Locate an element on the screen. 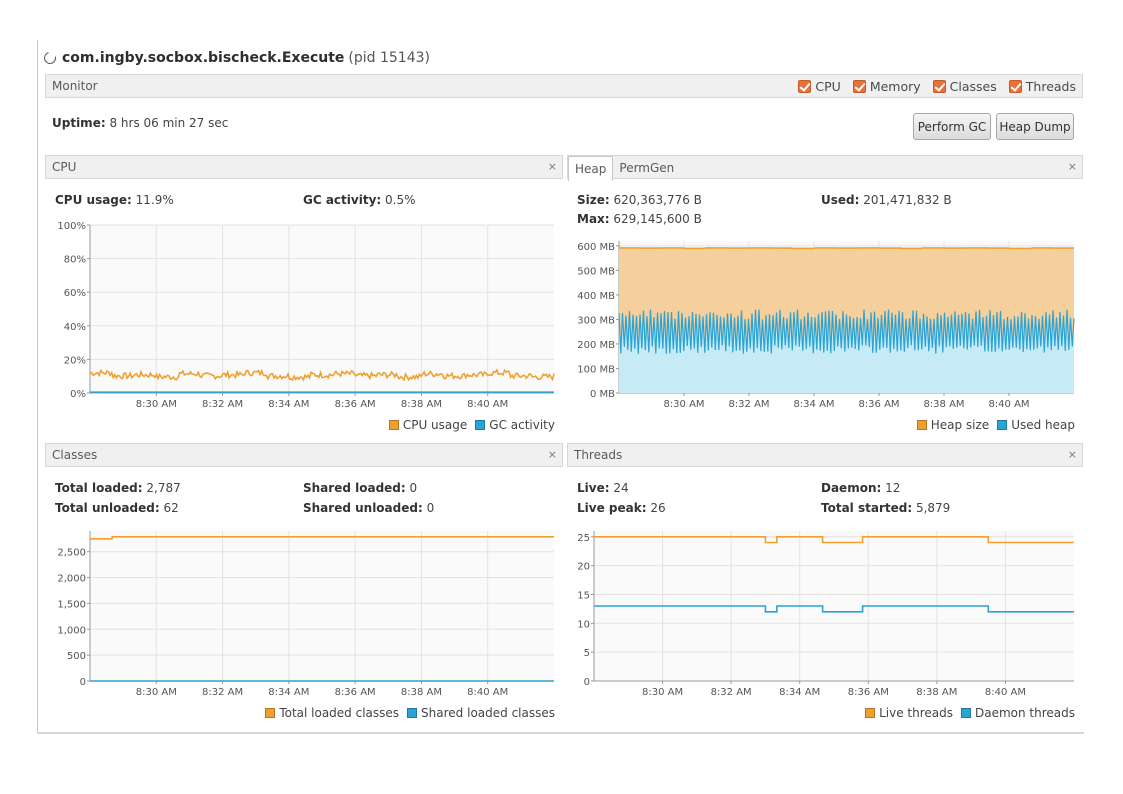 The width and height of the screenshot is (1123, 794). cpu-usage-value: 11.9% is located at coordinates (154, 200).